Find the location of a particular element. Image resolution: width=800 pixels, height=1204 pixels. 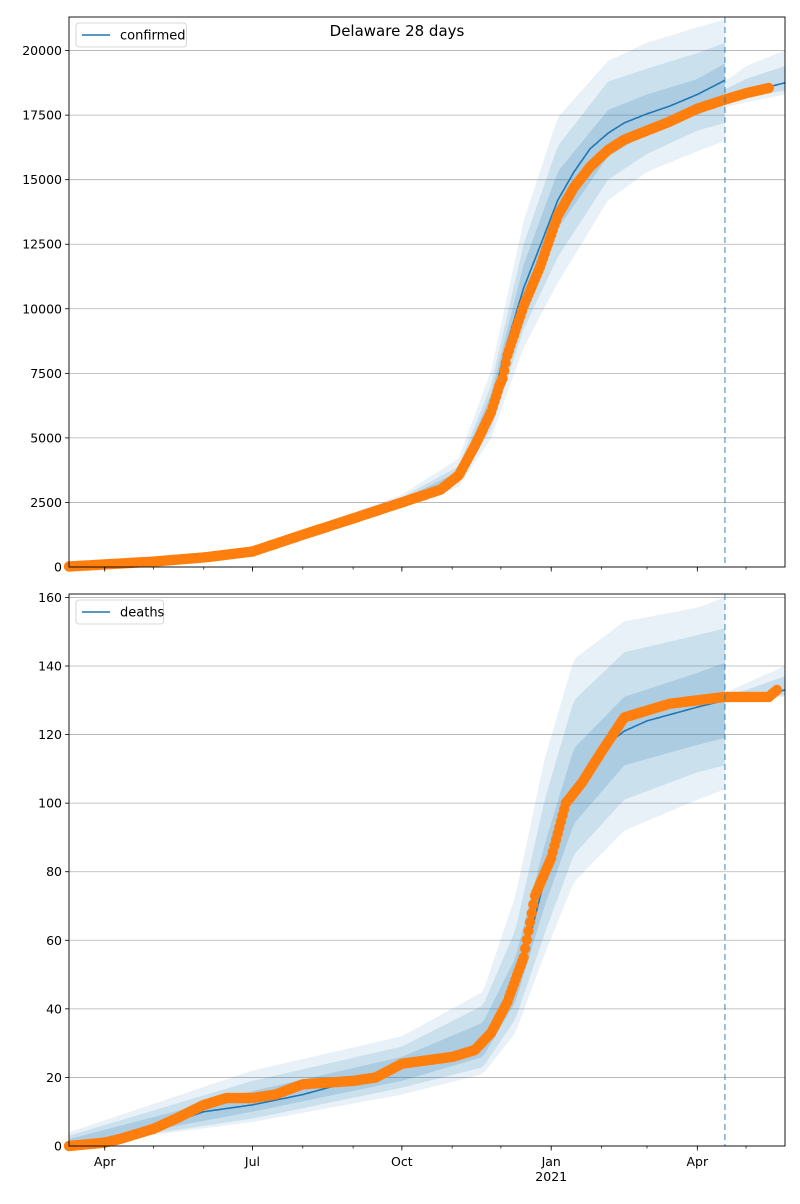

confirmed-legend-box is located at coordinates (131, 35).